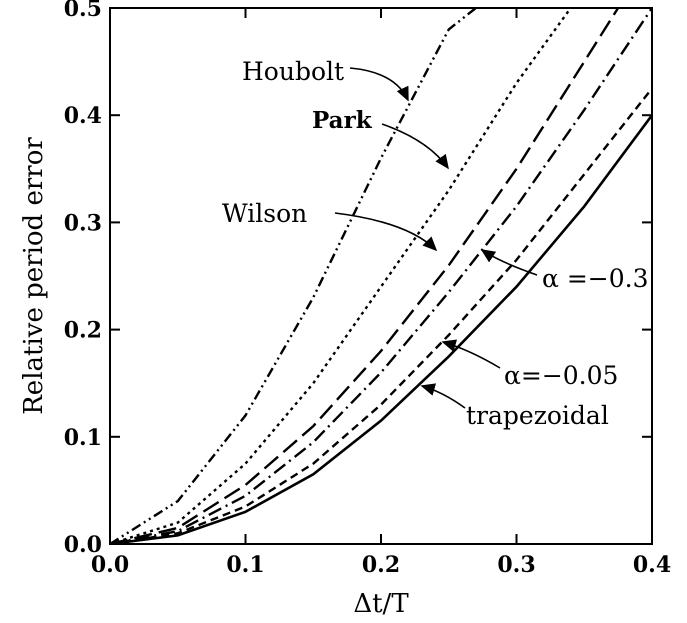 This screenshot has width=687, height=623. What do you see at coordinates (561, 375) in the screenshot?
I see `annotation--0-05: α=−0.05` at bounding box center [561, 375].